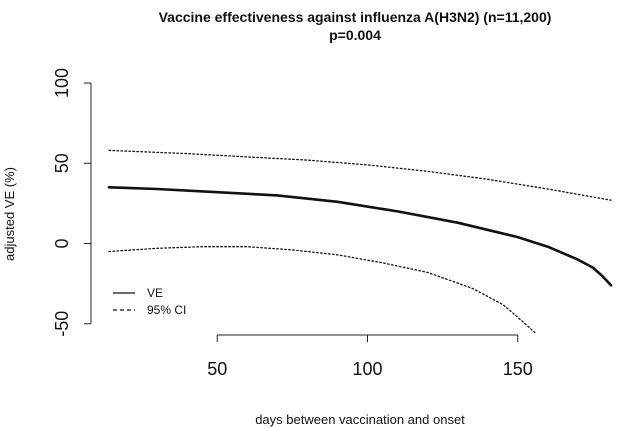 The height and width of the screenshot is (428, 634). What do you see at coordinates (149, 301) in the screenshot?
I see `legend: VE 95% CI` at bounding box center [149, 301].